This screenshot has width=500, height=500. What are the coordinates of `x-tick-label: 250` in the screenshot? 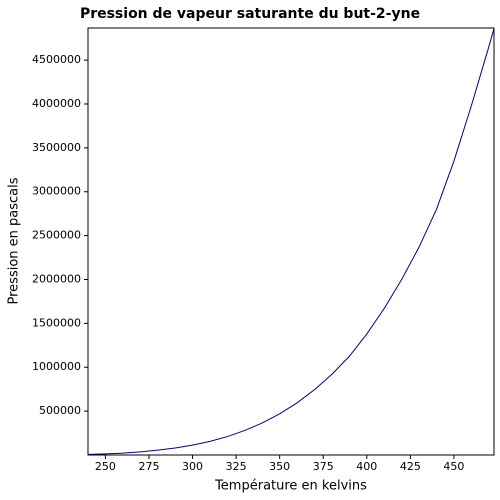 It's located at (105, 466).